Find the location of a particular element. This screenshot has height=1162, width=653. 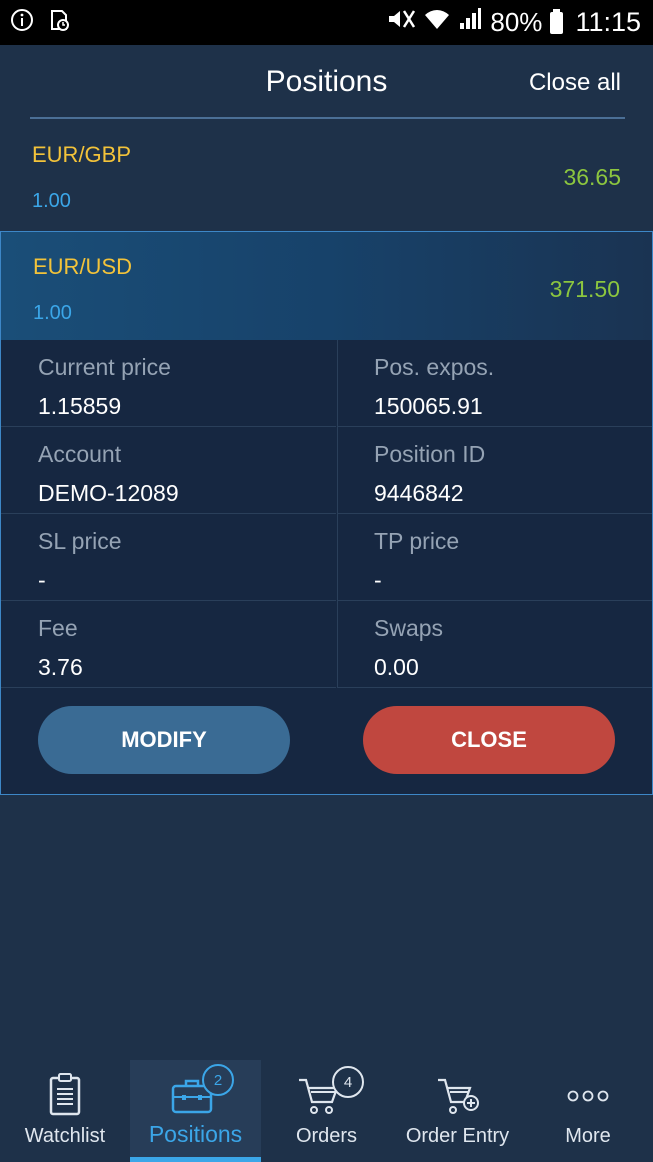

clock: 11:15 is located at coordinates (608, 22).